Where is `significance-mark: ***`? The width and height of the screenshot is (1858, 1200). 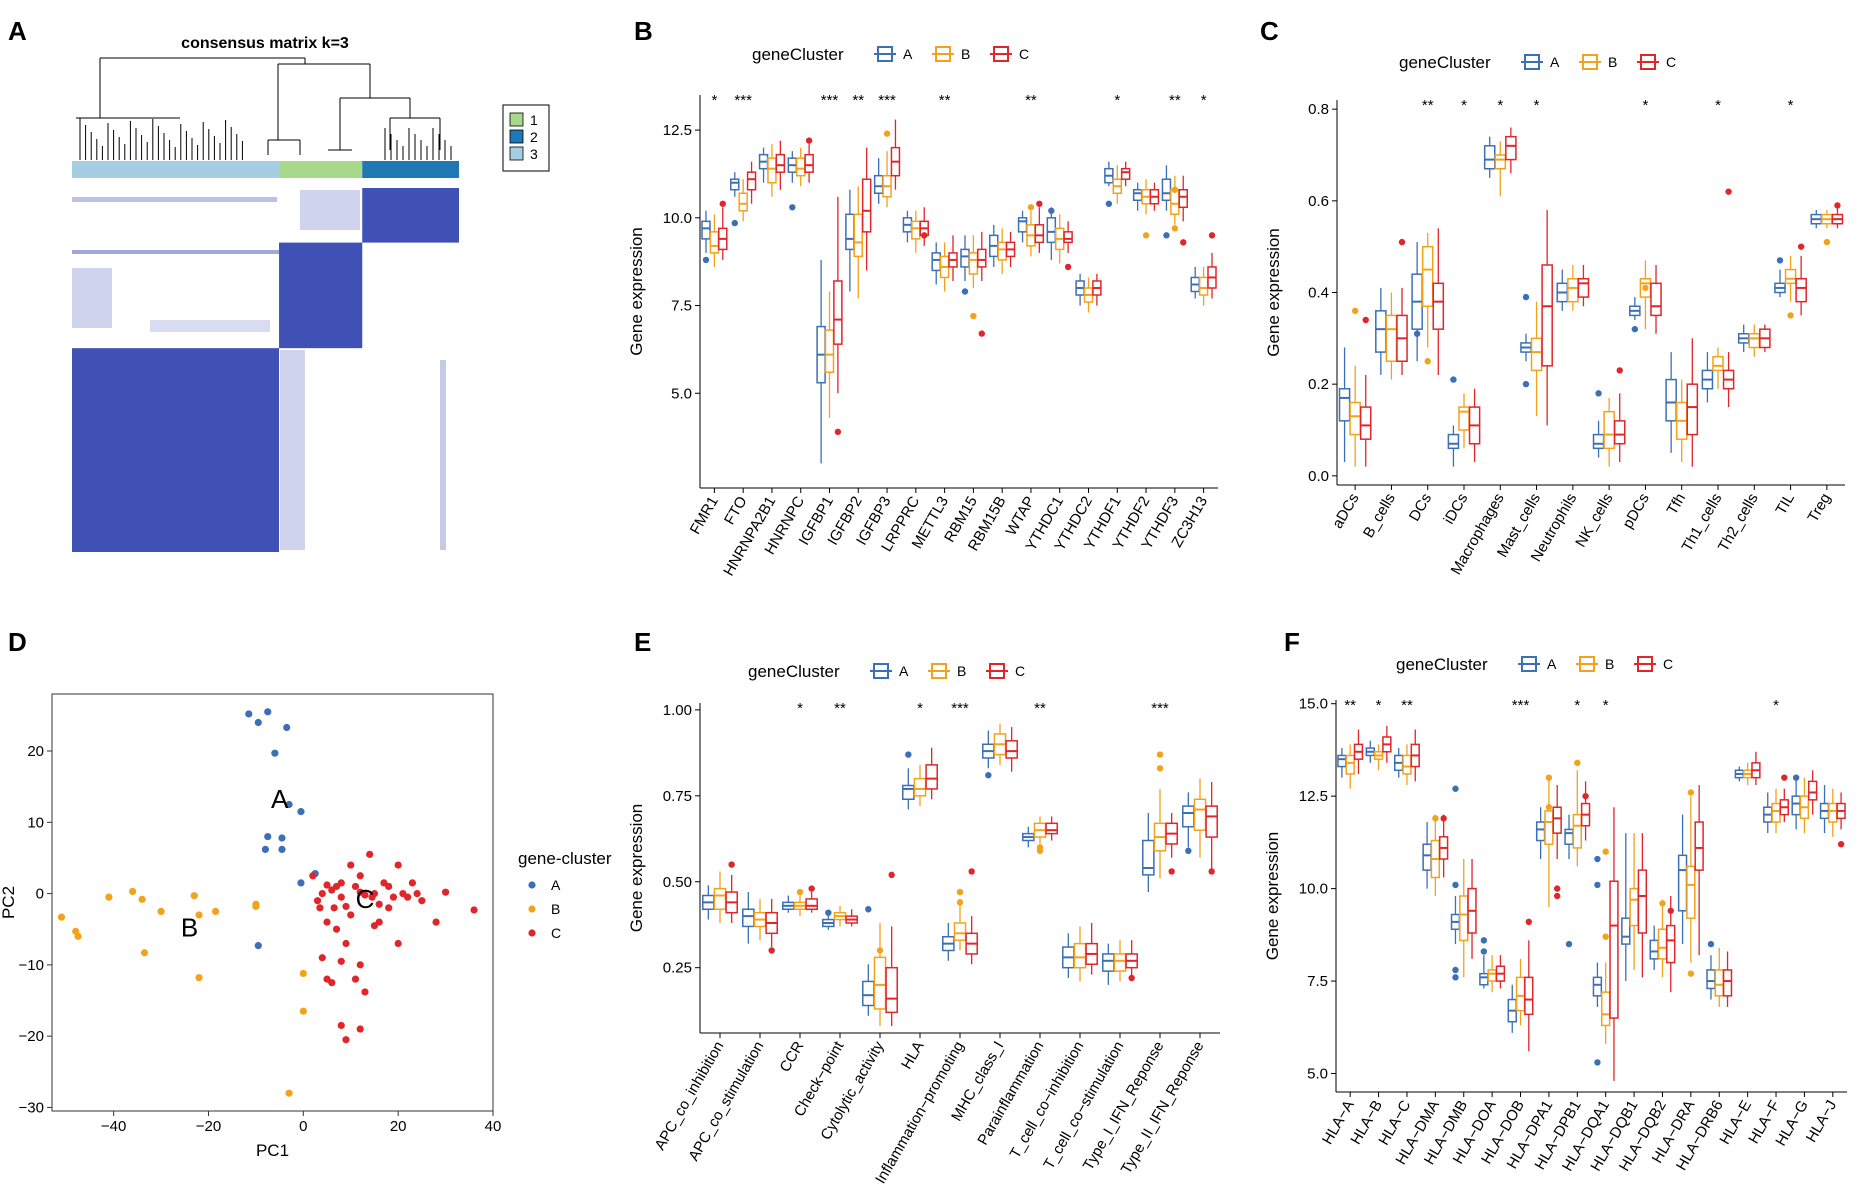 significance-mark: *** is located at coordinates (1521, 705).